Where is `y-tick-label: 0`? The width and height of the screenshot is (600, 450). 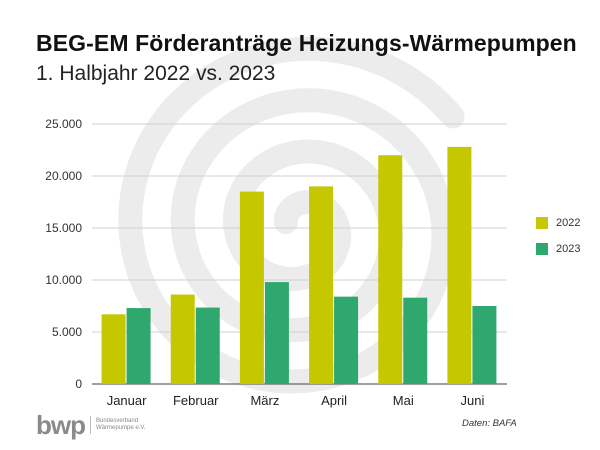
y-tick-label: 0 is located at coordinates (78, 384).